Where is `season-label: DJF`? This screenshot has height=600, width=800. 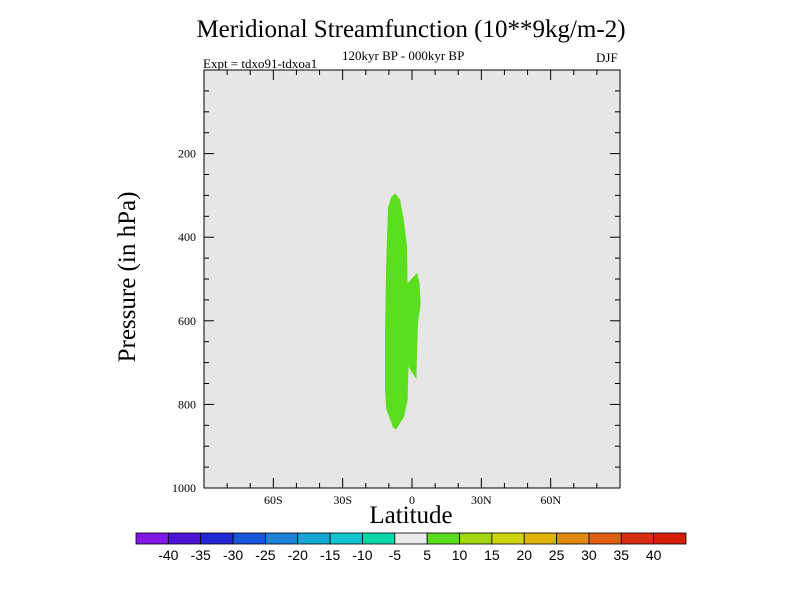 season-label: DJF is located at coordinates (607, 57).